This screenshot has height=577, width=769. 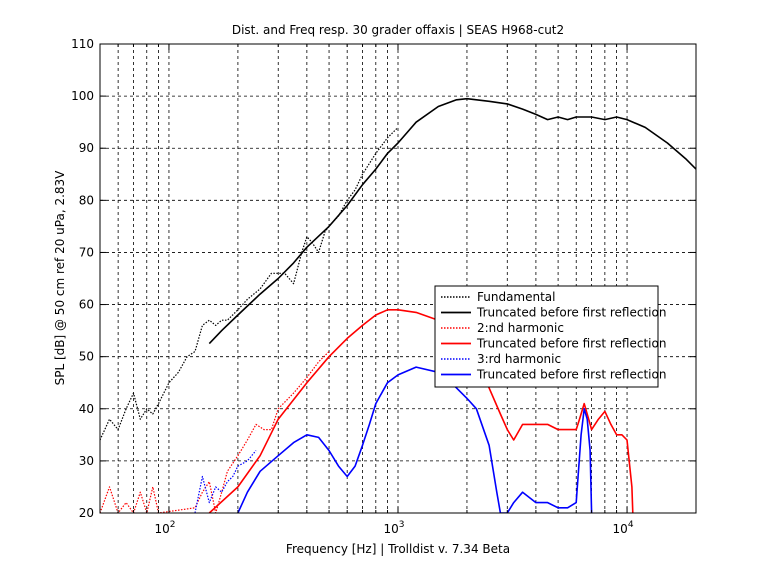 What do you see at coordinates (86, 148) in the screenshot?
I see `y-tick-label: 90` at bounding box center [86, 148].